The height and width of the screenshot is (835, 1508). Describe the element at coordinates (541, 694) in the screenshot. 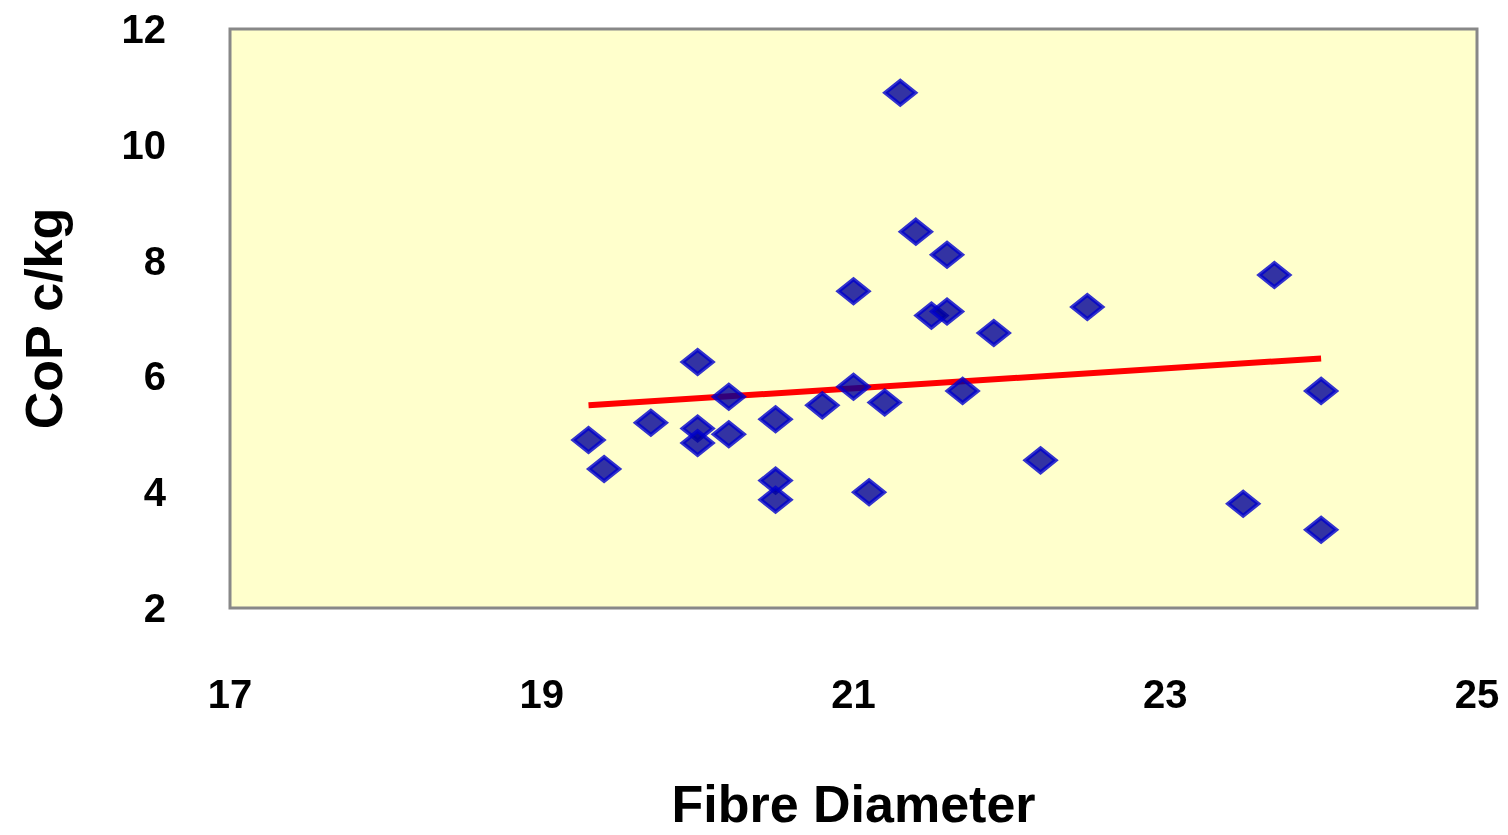

I see `x-tick-label: 19` at that location.